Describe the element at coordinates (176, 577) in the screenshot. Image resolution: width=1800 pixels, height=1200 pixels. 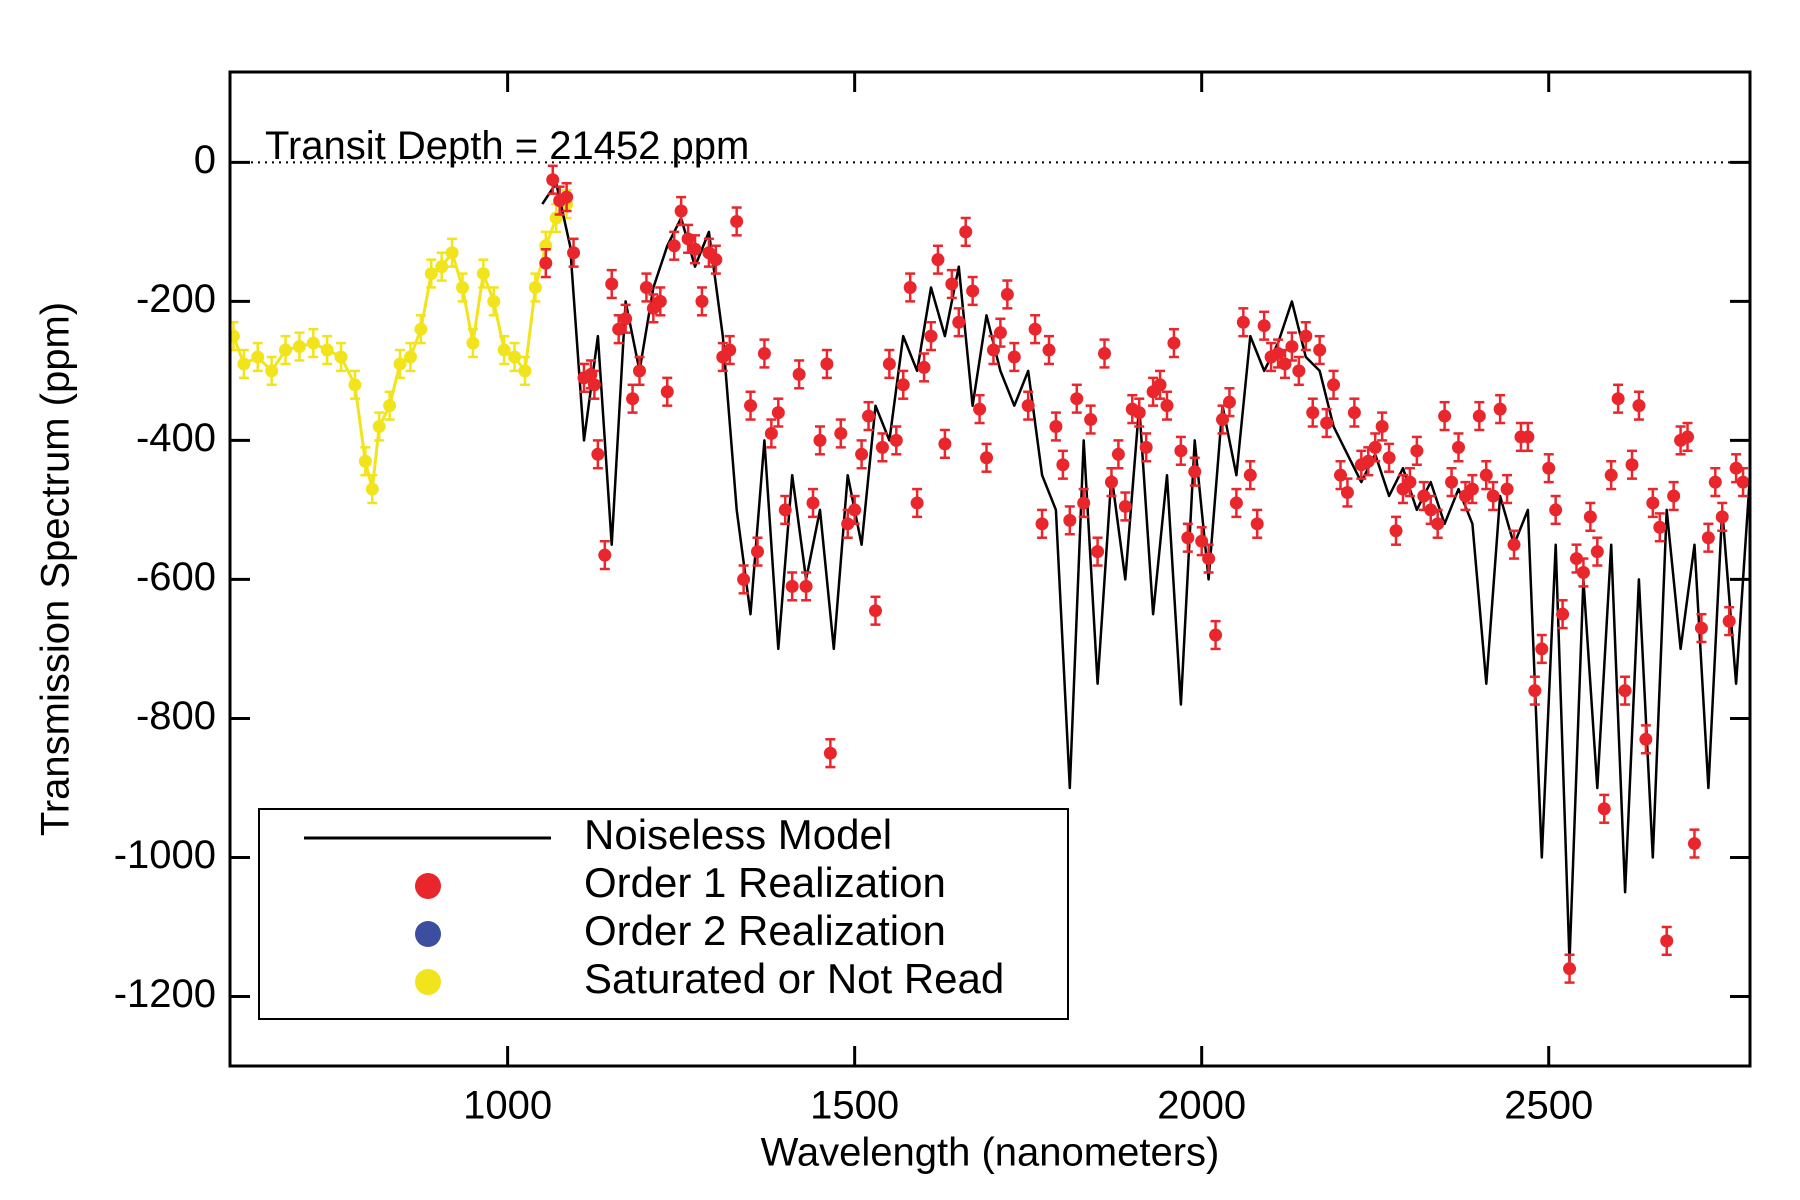
I see `y-tick-label: -600` at that location.